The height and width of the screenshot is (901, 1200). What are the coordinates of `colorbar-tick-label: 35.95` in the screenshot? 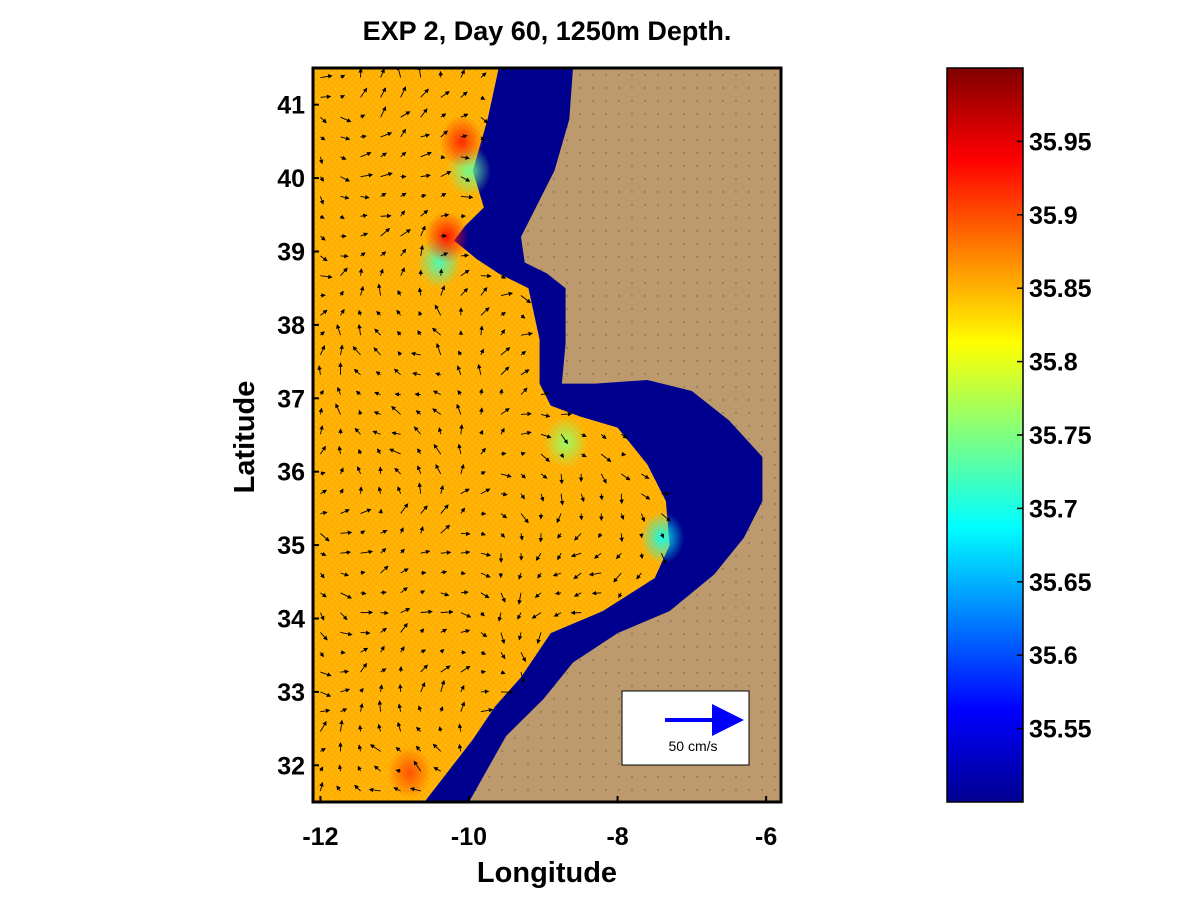 It's located at (1060, 142).